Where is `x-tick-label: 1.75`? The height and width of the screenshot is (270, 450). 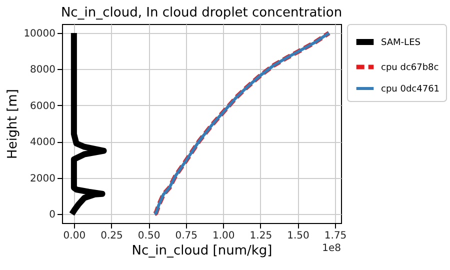 x-tick-label: 1.75 is located at coordinates (335, 236).